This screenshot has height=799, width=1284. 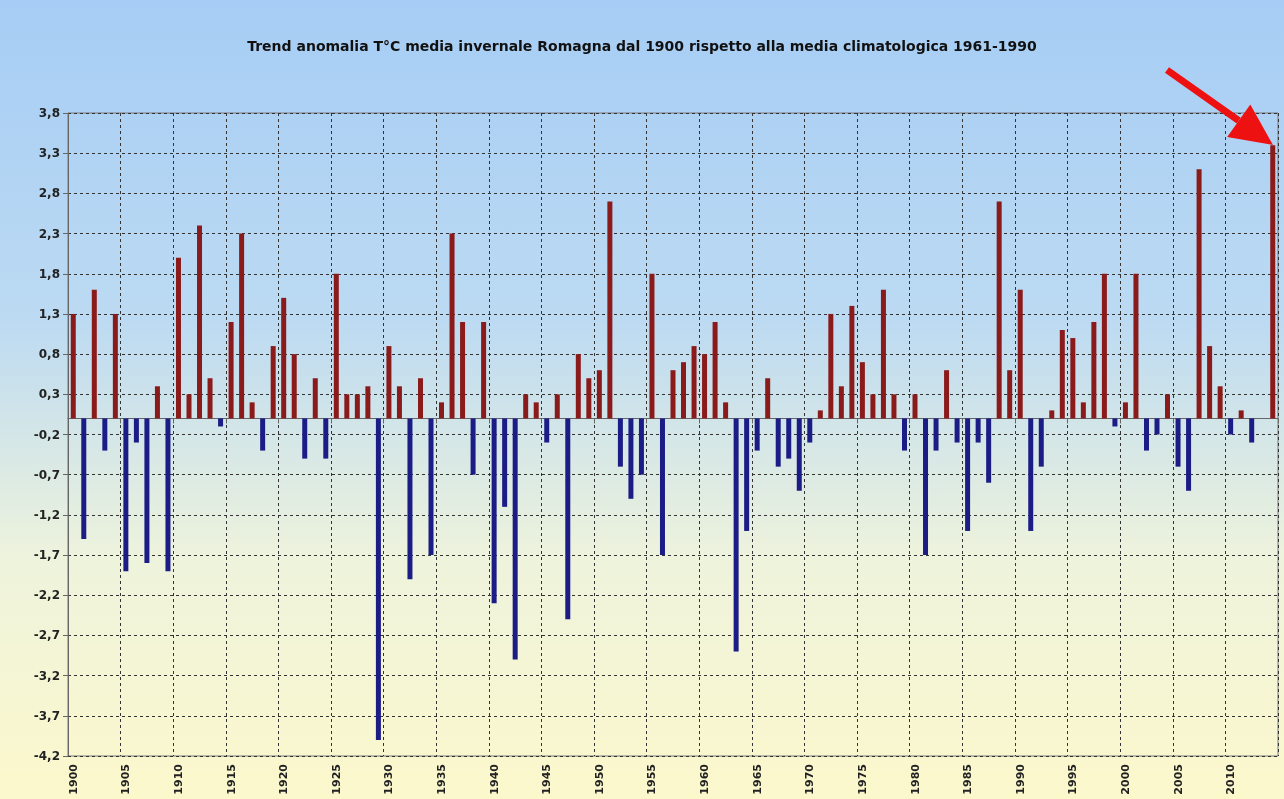 What do you see at coordinates (46, 434) in the screenshot?
I see `y-tick-label: -0,2` at bounding box center [46, 434].